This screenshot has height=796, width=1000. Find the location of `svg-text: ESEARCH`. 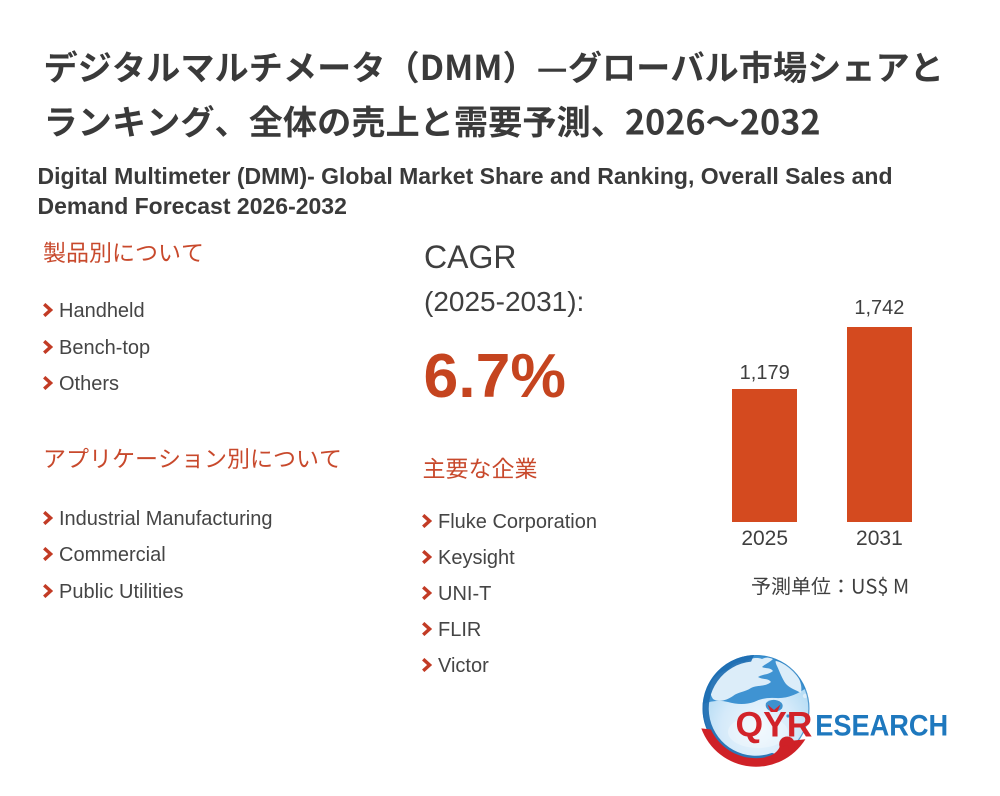

svg-text: ESEARCH is located at coordinates (881, 725).